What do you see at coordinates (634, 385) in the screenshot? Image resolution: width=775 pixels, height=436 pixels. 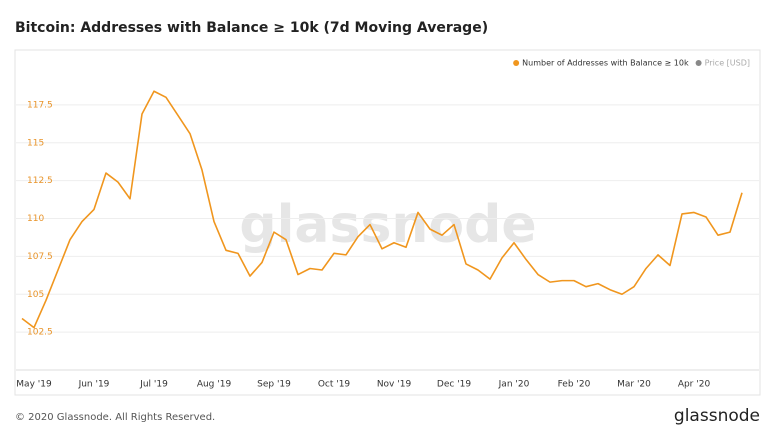 I see `x-tick-label: Mar '20` at bounding box center [634, 385].